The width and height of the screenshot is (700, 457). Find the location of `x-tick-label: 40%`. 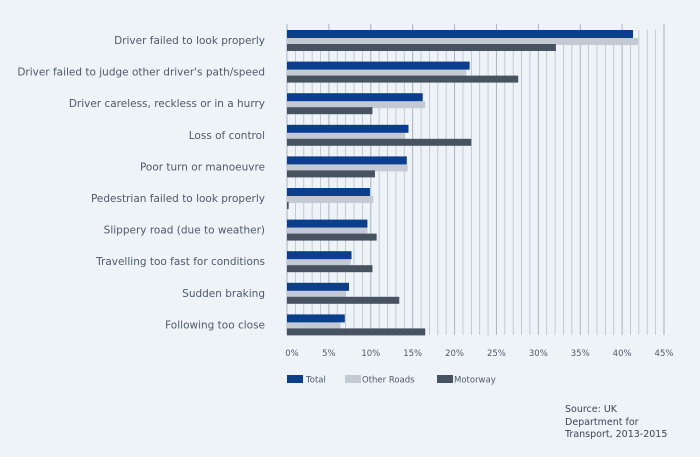

x-tick-label: 40% is located at coordinates (622, 354).